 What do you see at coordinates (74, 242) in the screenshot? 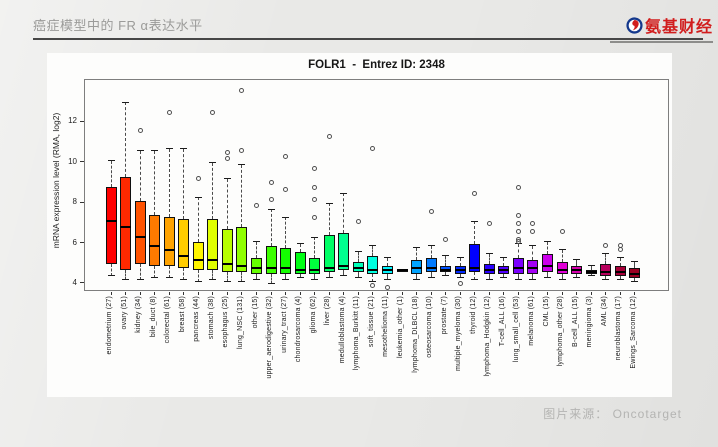
I see `y-tick-label: 6` at bounding box center [74, 242].